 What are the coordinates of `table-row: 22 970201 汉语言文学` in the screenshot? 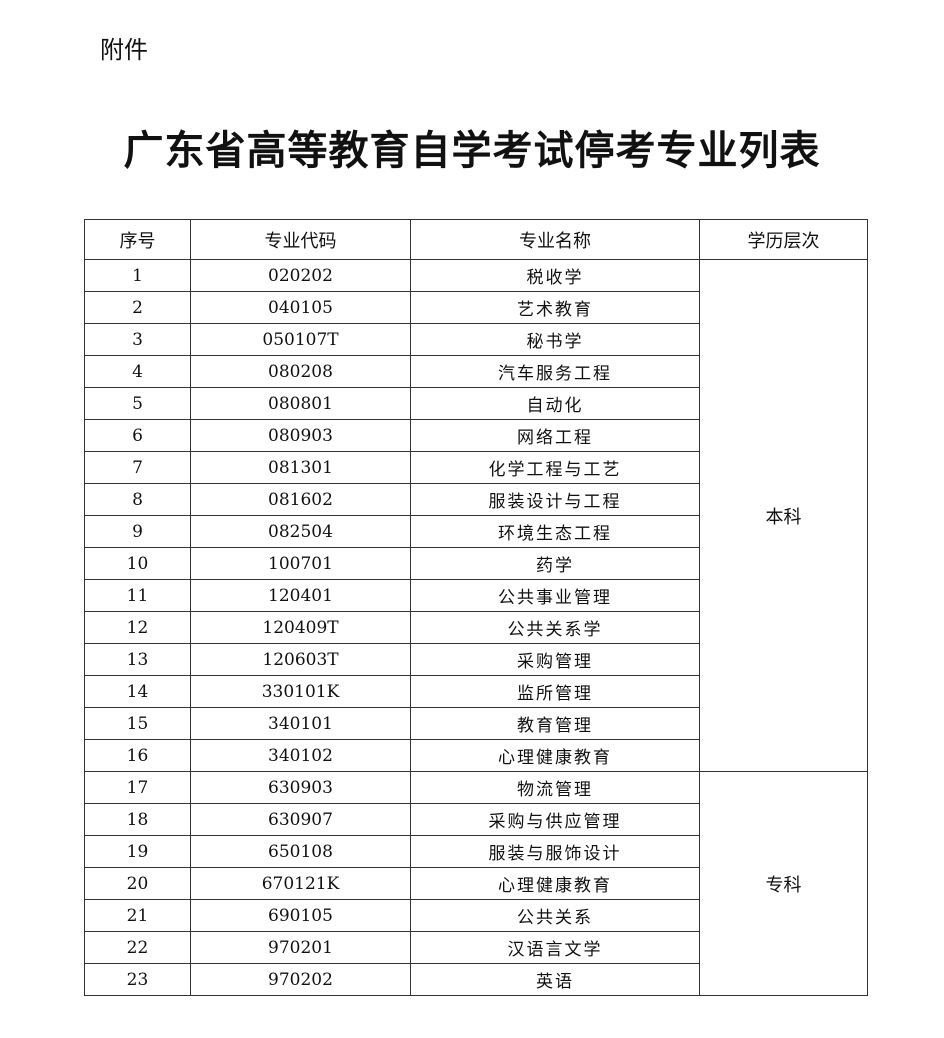 It's located at (476, 947).